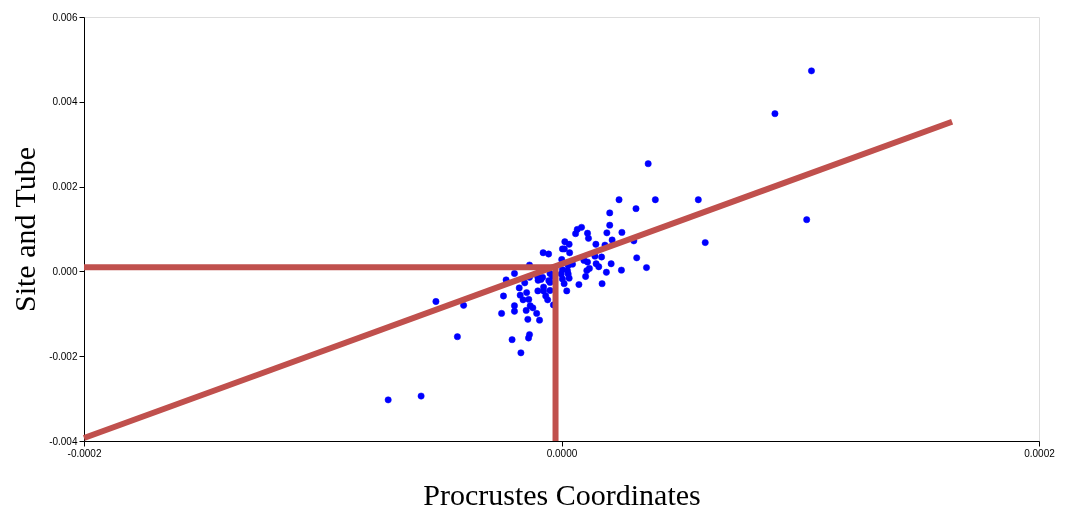  What do you see at coordinates (562, 494) in the screenshot?
I see `x-axis-title: Procrustes Coordinates` at bounding box center [562, 494].